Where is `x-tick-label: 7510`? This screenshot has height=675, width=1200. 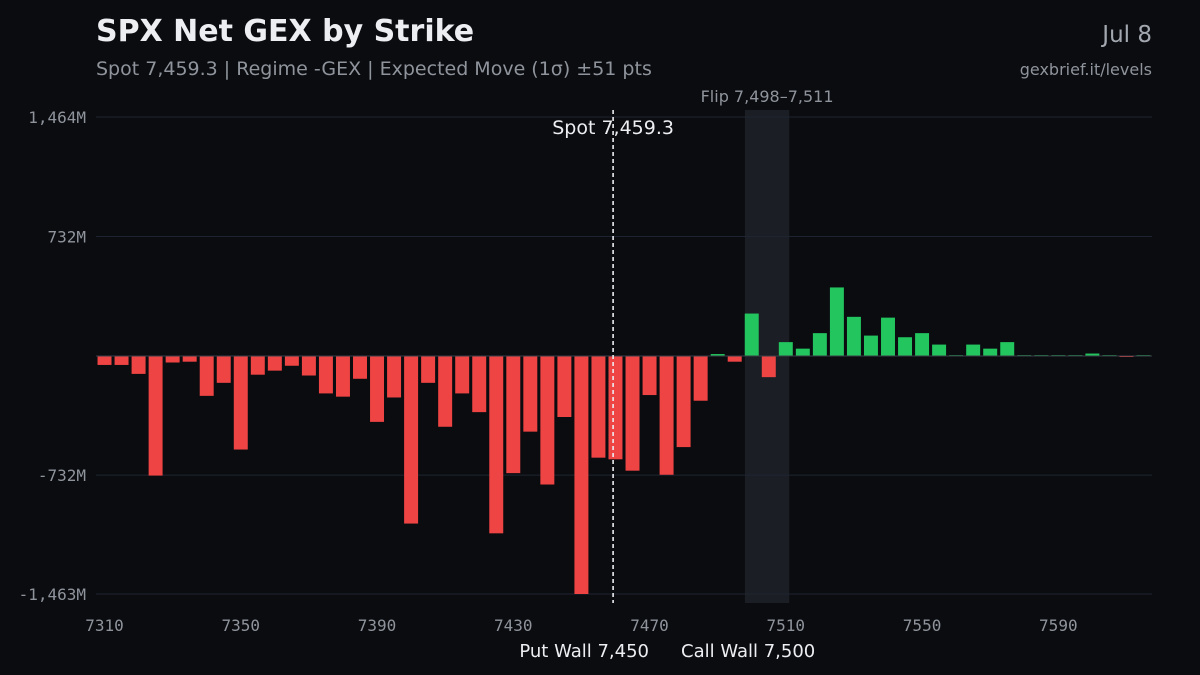
x-tick-label: 7510 is located at coordinates (786, 625).